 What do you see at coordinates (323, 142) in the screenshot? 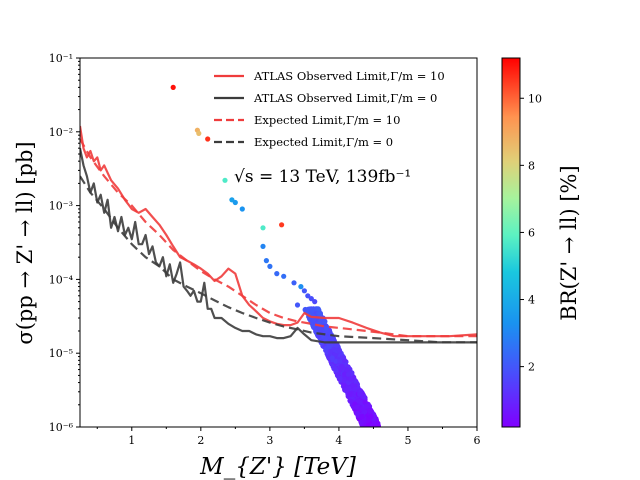
I see `legend-label-expected-0: Expected Limit,Γ/m = 0` at bounding box center [323, 142].